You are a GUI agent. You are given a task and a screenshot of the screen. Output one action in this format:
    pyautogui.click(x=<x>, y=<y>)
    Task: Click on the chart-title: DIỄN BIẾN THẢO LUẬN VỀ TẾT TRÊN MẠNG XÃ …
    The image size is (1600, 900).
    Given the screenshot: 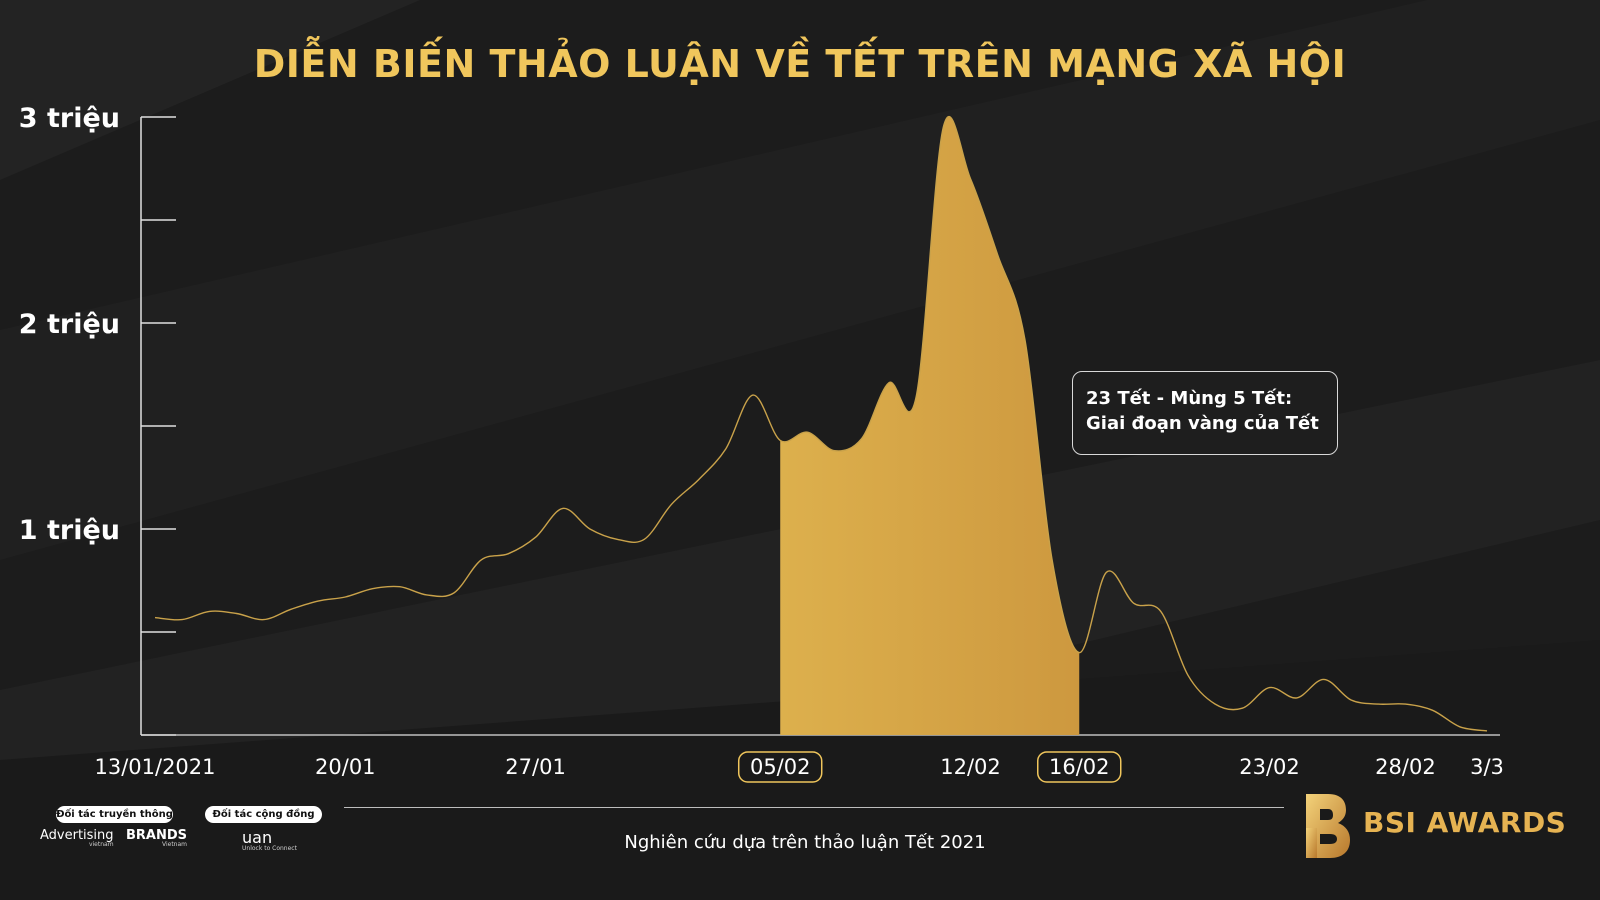 What is the action you would take?
    pyautogui.click(x=800, y=64)
    